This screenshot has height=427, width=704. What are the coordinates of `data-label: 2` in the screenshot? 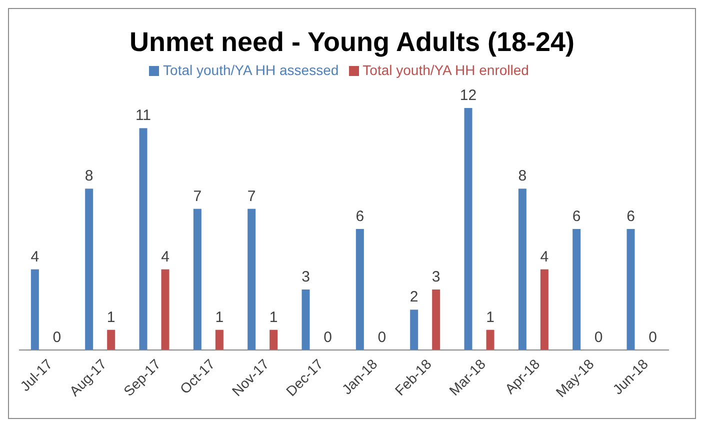 It's located at (414, 297).